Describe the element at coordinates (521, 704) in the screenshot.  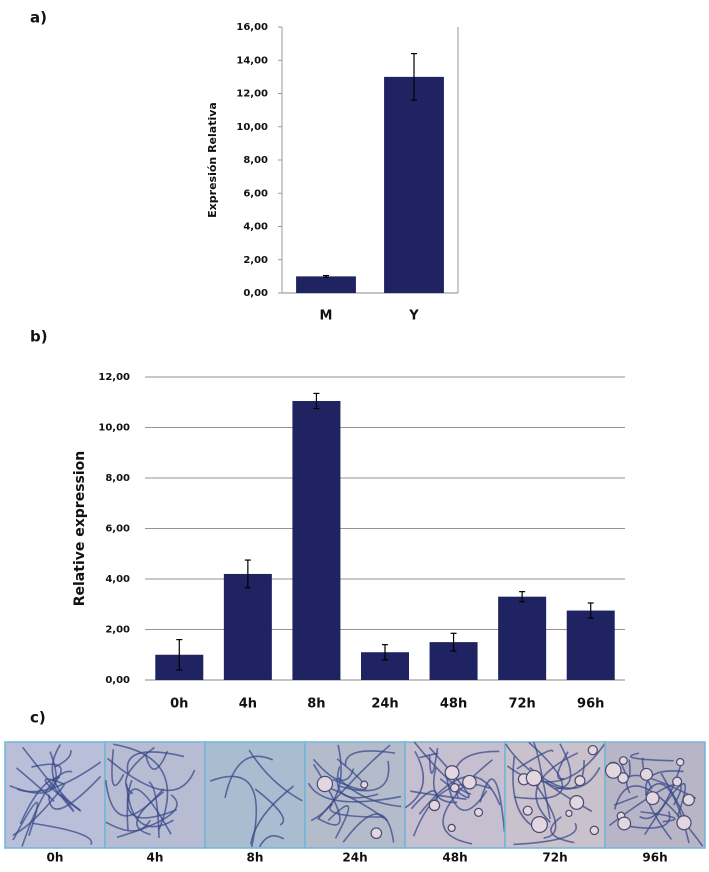
I see `x-tick-label: 72h` at that location.